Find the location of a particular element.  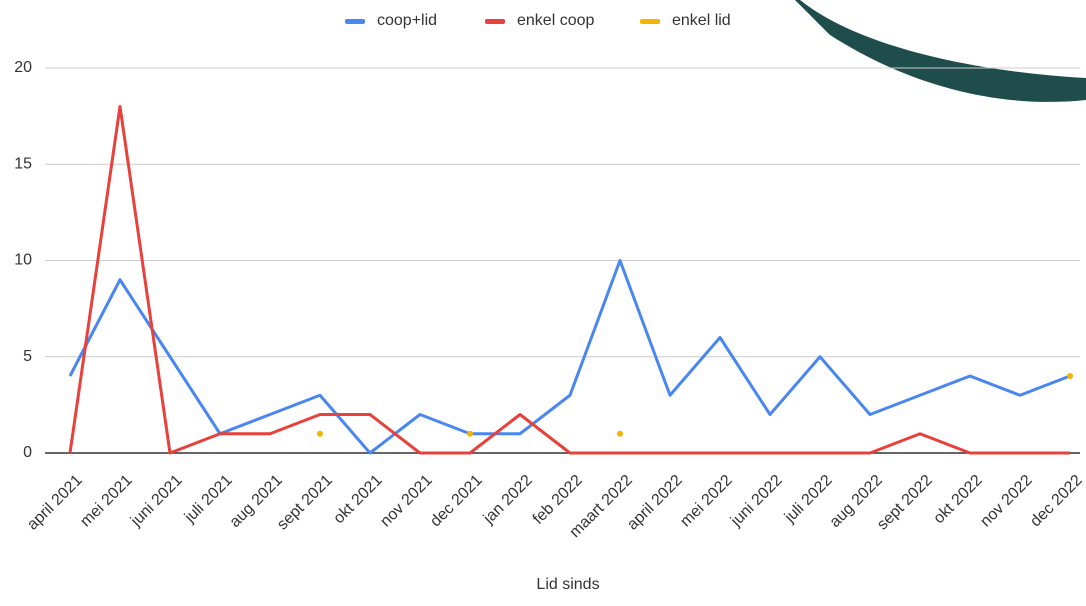

x-tick-label: juni 2022 is located at coordinates (756, 501).